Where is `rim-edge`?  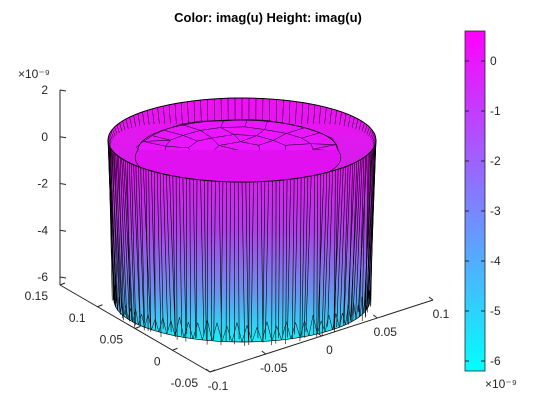 rim-edge is located at coordinates (242, 140).